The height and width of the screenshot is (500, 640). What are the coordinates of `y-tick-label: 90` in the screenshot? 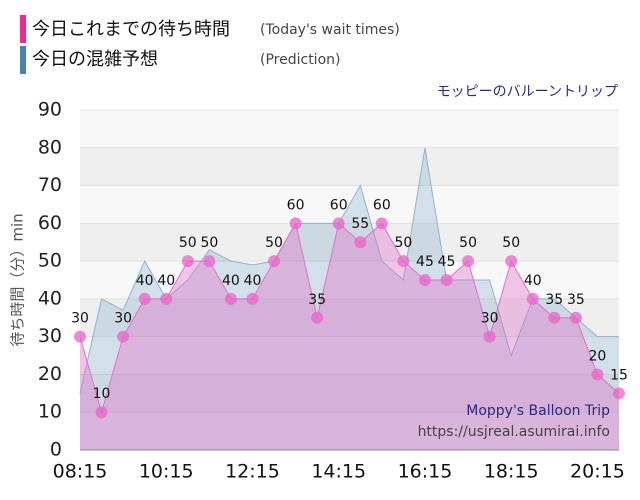 It's located at (50, 110).